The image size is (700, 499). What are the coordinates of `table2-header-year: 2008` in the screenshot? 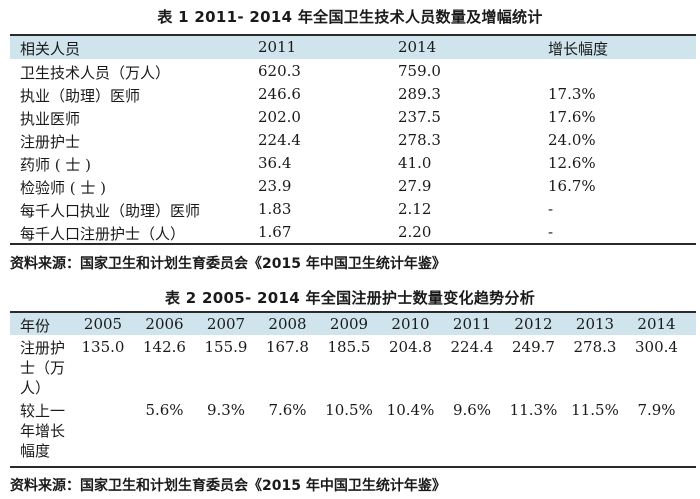 It's located at (287, 324).